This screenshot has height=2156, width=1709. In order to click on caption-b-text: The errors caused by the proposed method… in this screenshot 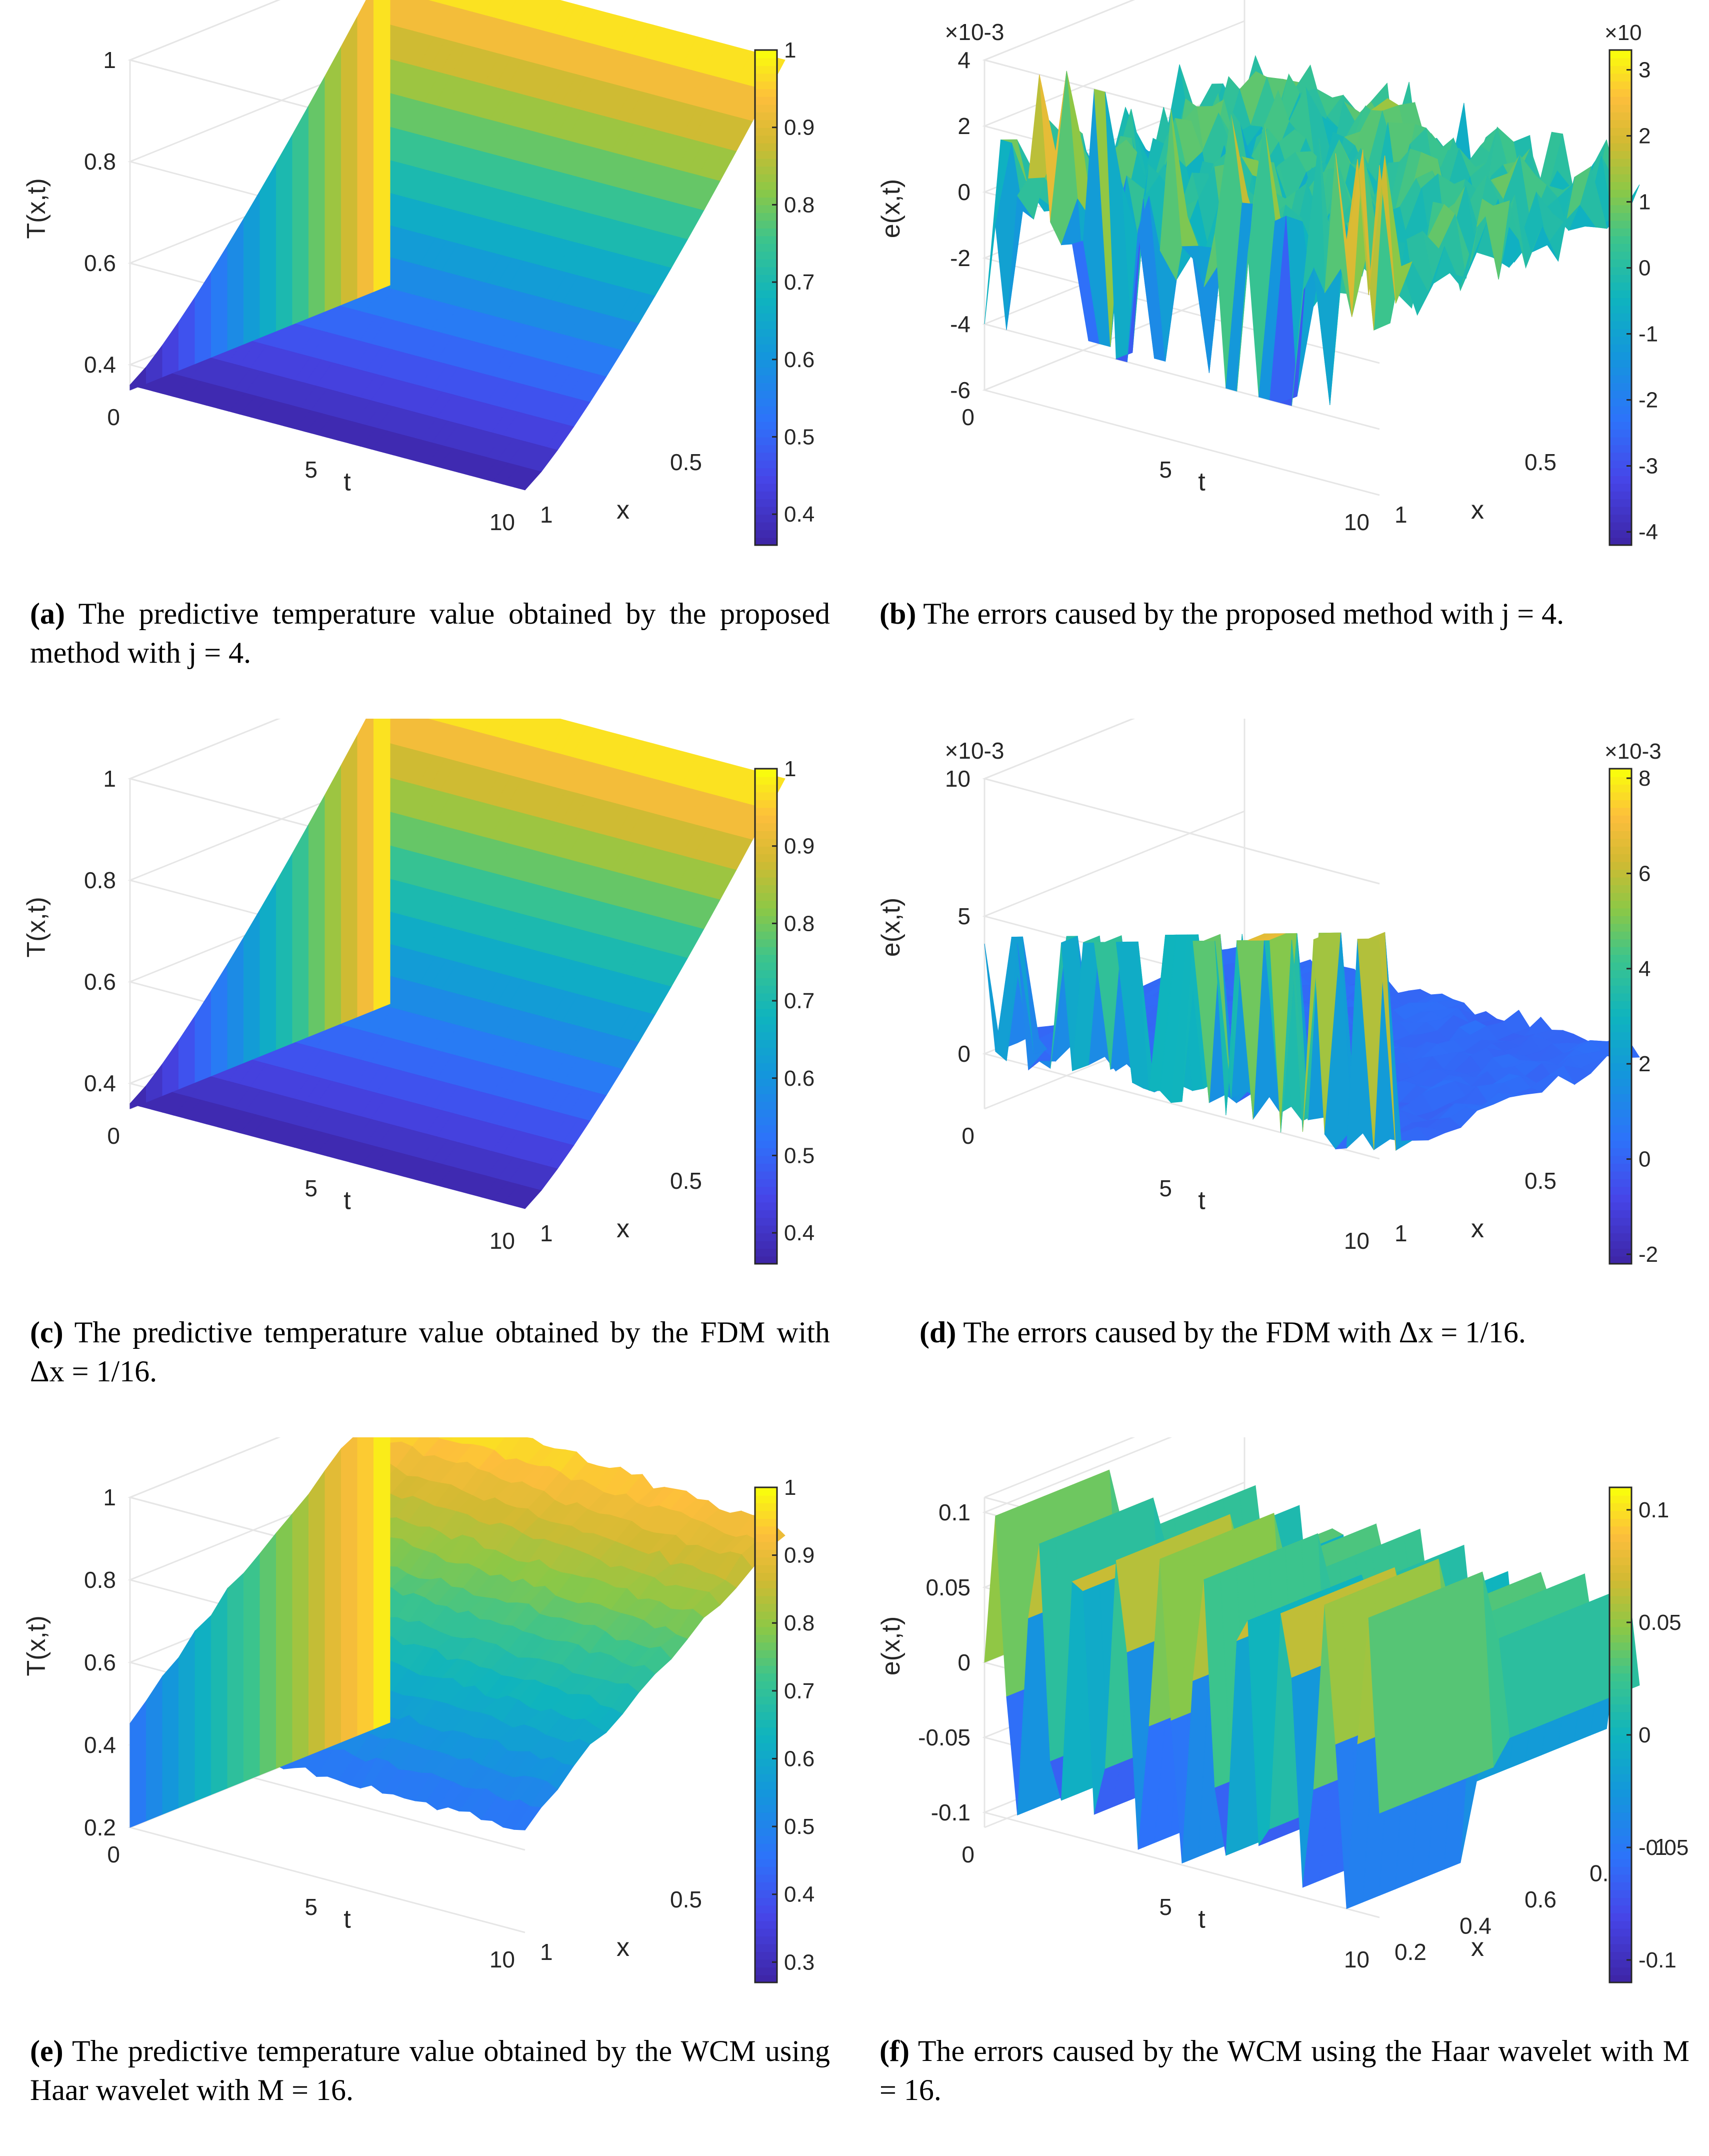, I will do `click(1243, 613)`.